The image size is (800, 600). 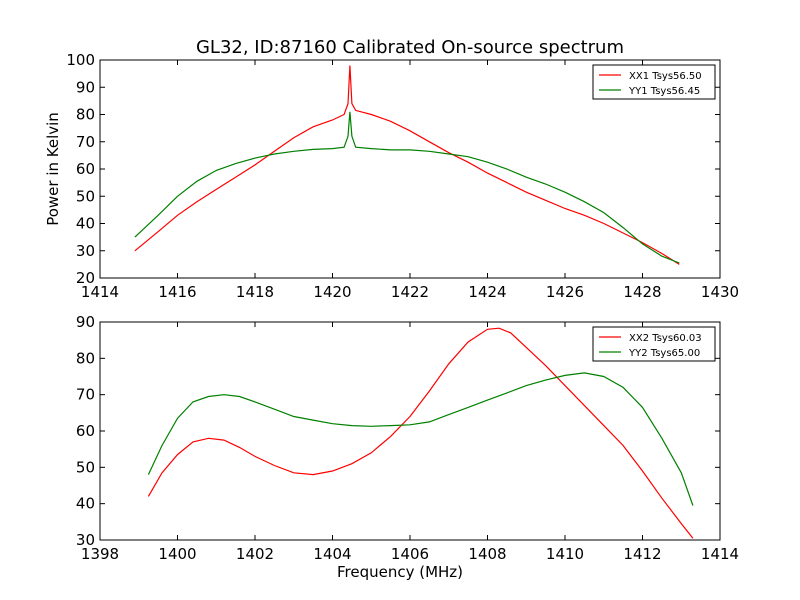 I want to click on legend-label: YY2 Tsys65.00, so click(x=664, y=353).